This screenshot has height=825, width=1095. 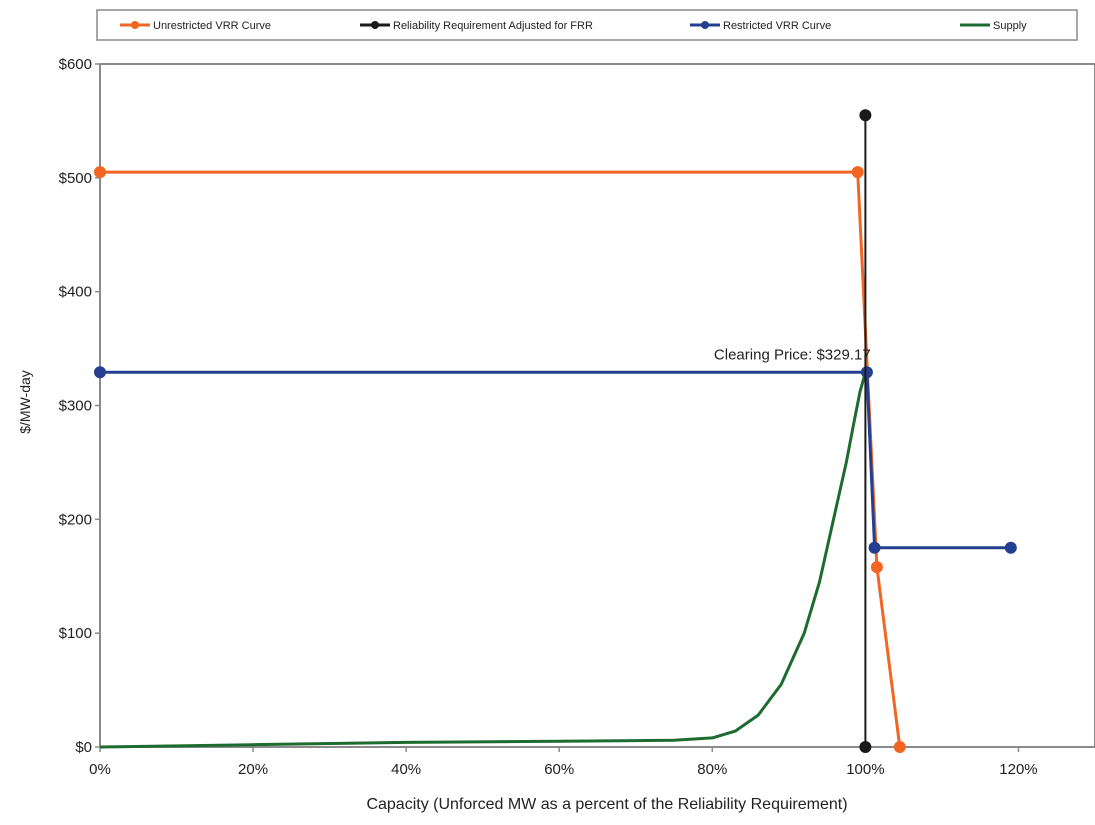 I want to click on y-tick-label: $100, so click(x=75, y=633).